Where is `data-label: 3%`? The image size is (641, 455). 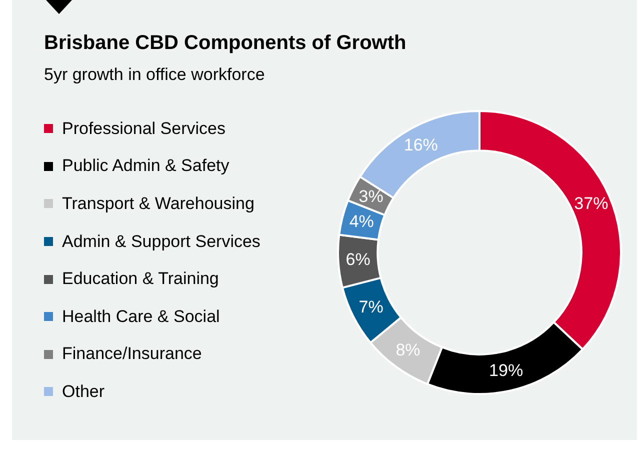
data-label: 3% is located at coordinates (371, 196).